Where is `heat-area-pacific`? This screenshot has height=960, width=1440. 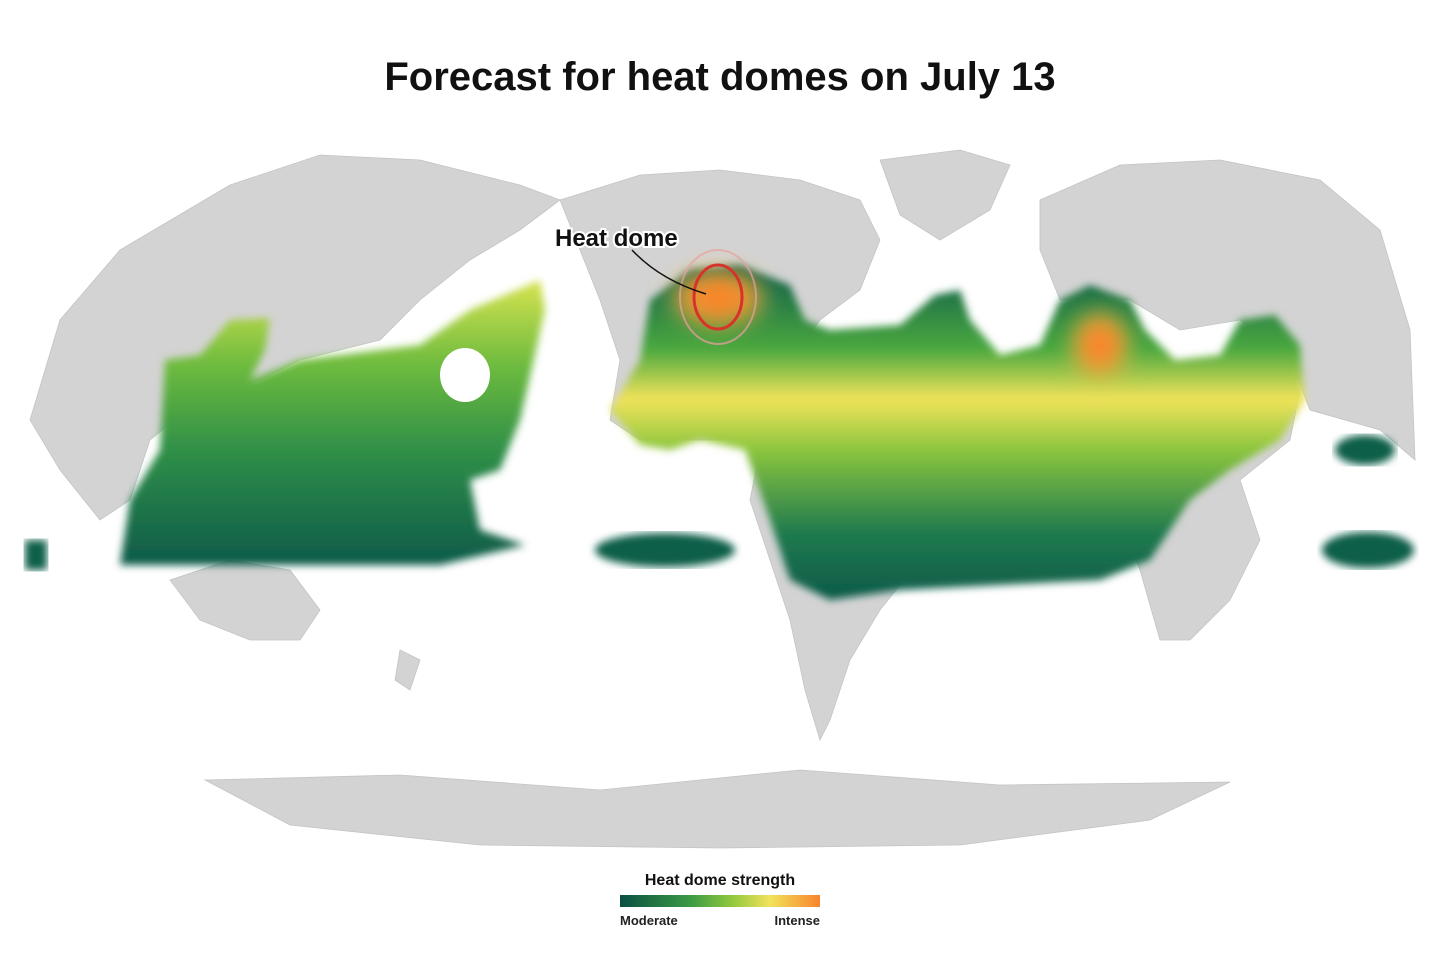
heat-area-pacific is located at coordinates (332, 422).